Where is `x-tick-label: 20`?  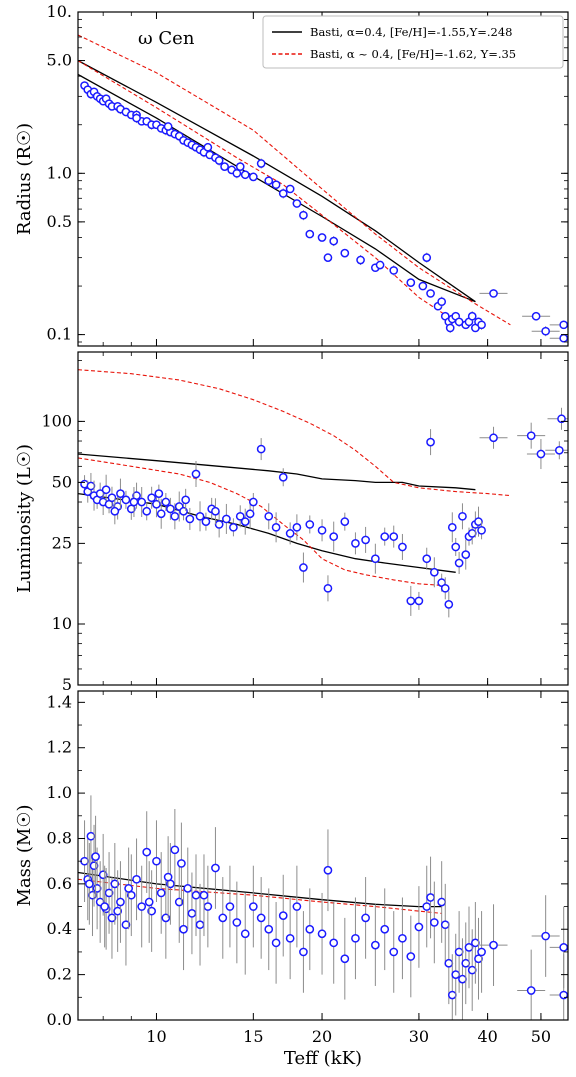 x-tick-label: 20 is located at coordinates (322, 1036).